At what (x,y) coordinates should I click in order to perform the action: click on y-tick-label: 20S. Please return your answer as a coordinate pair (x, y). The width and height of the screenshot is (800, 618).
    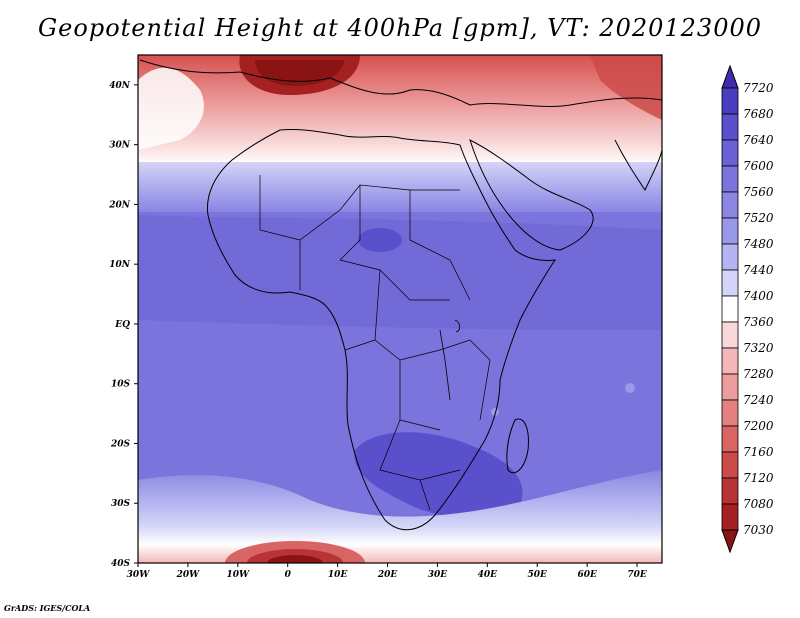
    Looking at the image, I should click on (120, 444).